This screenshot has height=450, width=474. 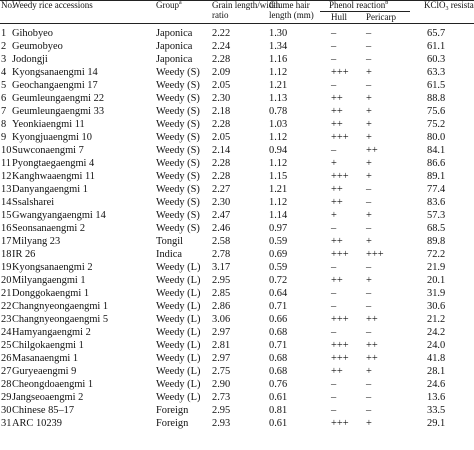 What do you see at coordinates (48, 124) in the screenshot?
I see `cell-accession: Yeonkiaengmi 11` at bounding box center [48, 124].